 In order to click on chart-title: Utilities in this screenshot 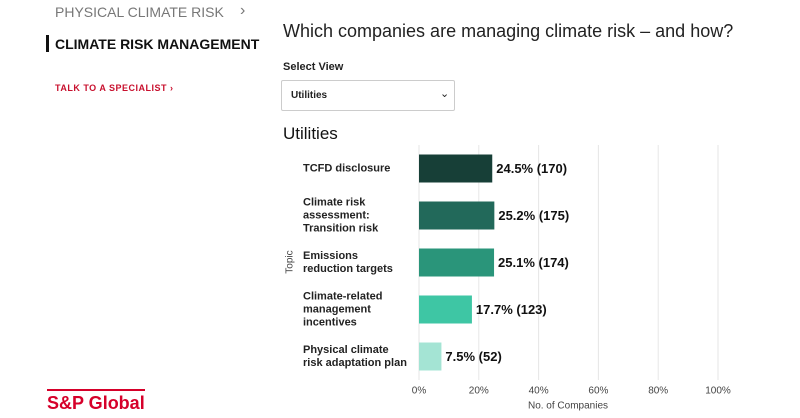, I will do `click(310, 133)`.